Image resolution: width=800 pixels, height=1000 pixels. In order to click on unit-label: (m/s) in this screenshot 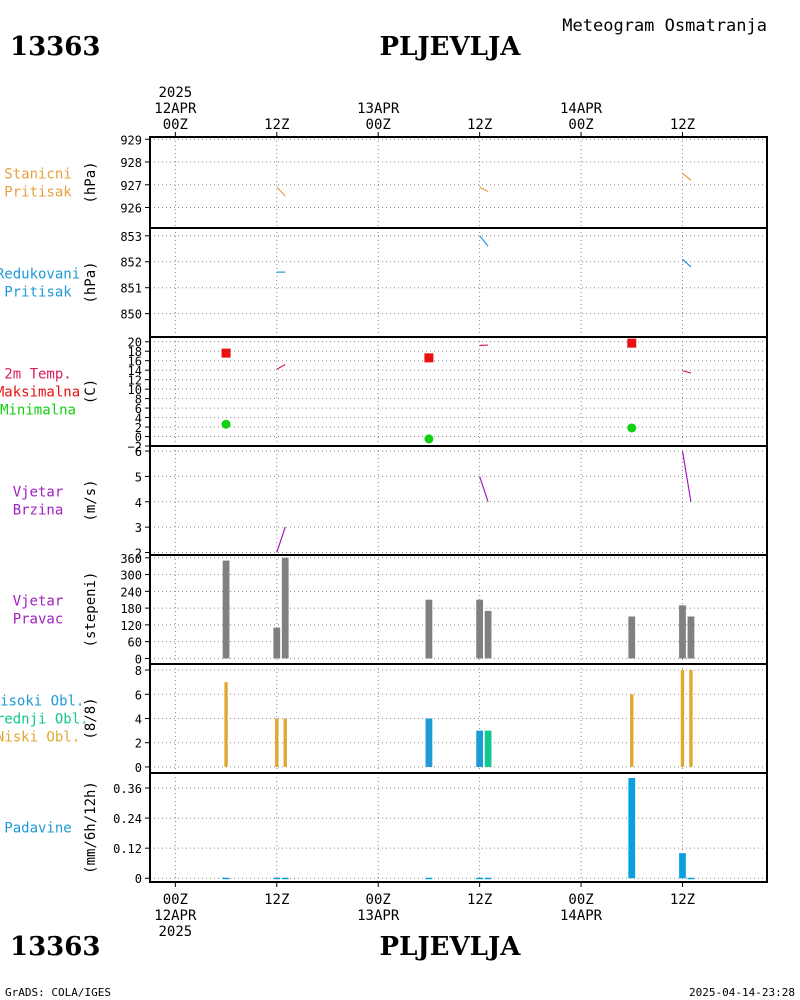, I will do `click(91, 500)`.